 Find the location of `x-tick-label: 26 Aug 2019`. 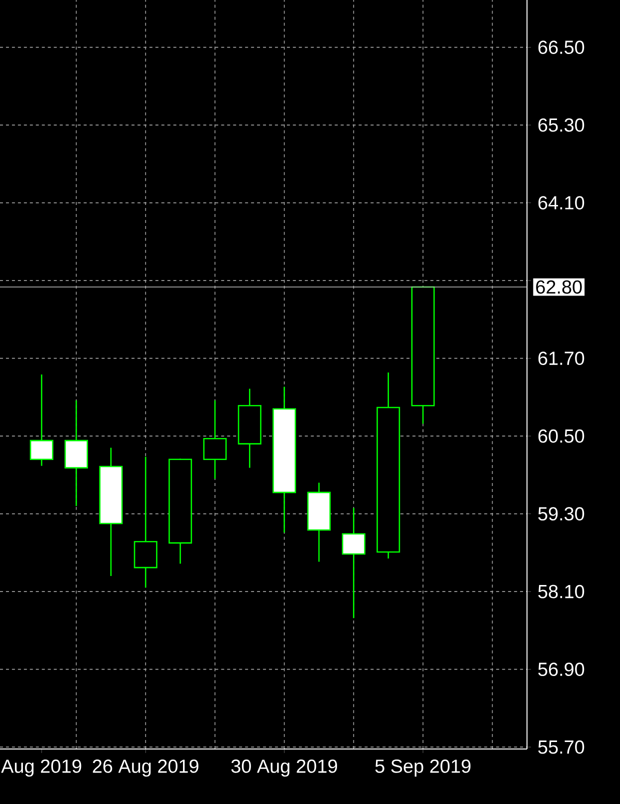

x-tick-label: 26 Aug 2019 is located at coordinates (145, 768).